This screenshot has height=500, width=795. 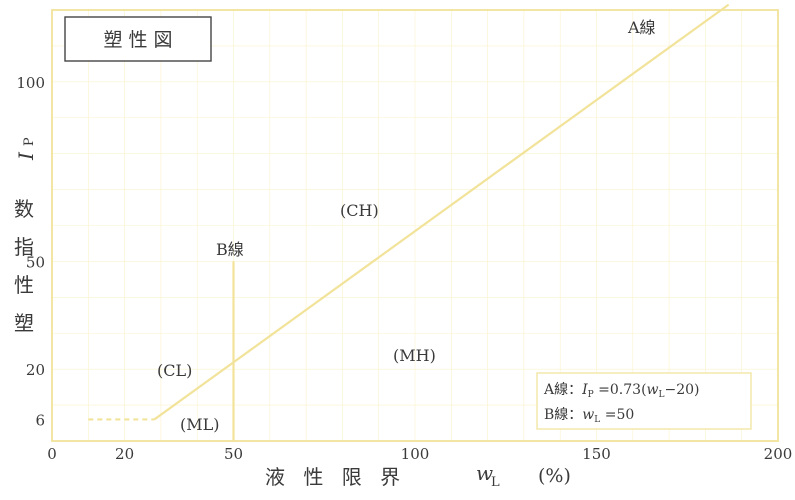 What do you see at coordinates (554, 476) in the screenshot?
I see `x-axis-unit: (%)` at bounding box center [554, 476].